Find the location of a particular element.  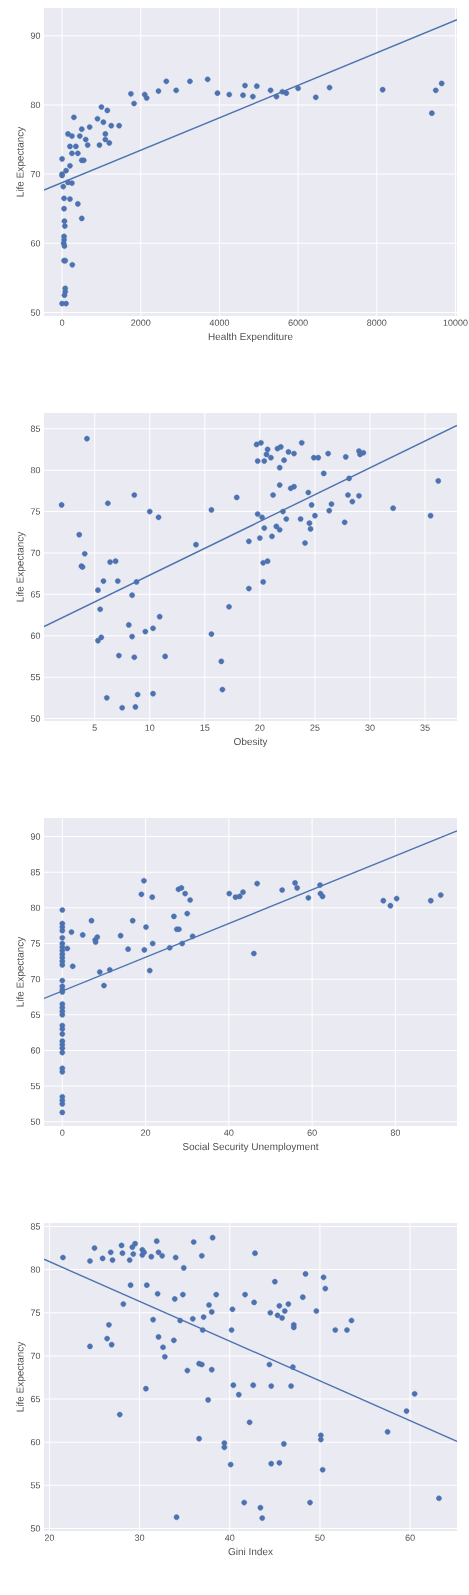

x-tick-label: 5 is located at coordinates (94, 727).